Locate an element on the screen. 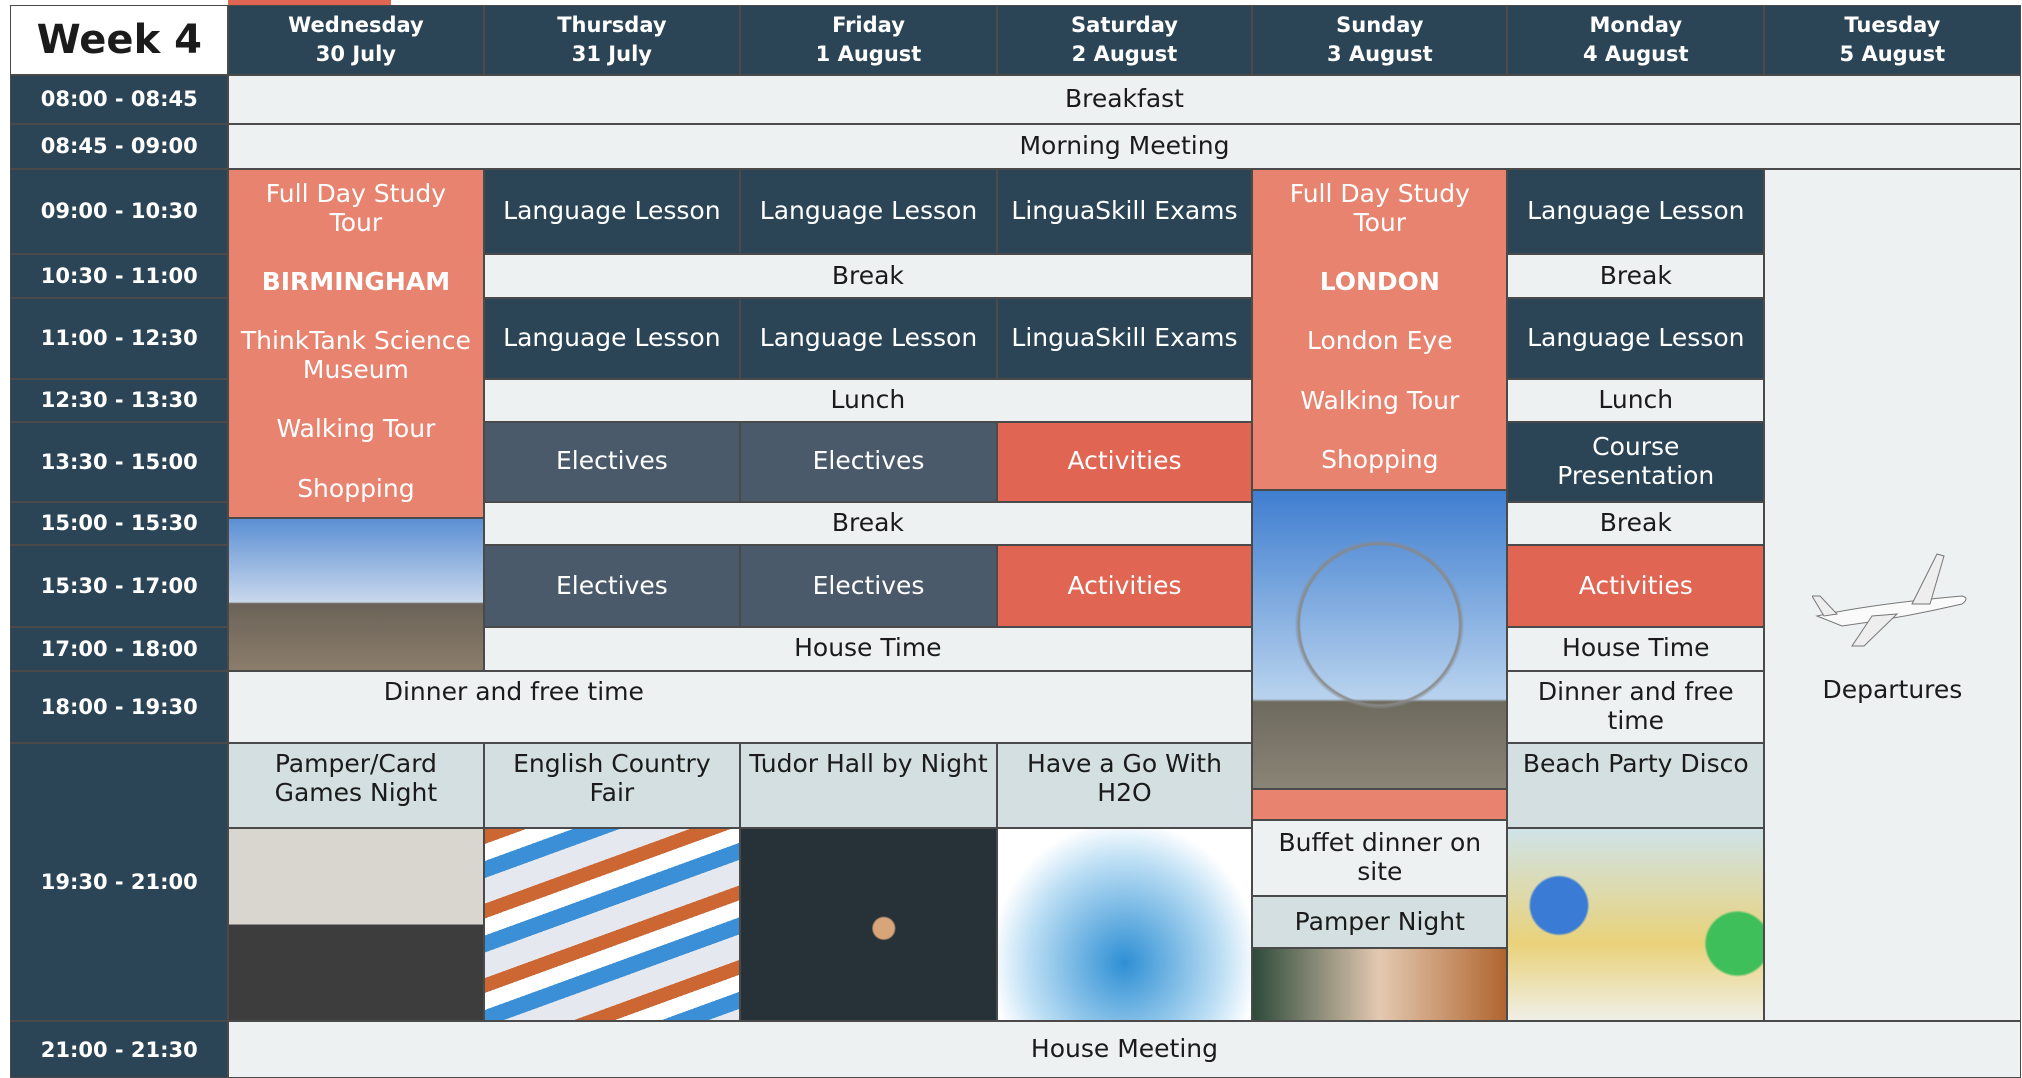  day-date: 31 July is located at coordinates (611, 53).